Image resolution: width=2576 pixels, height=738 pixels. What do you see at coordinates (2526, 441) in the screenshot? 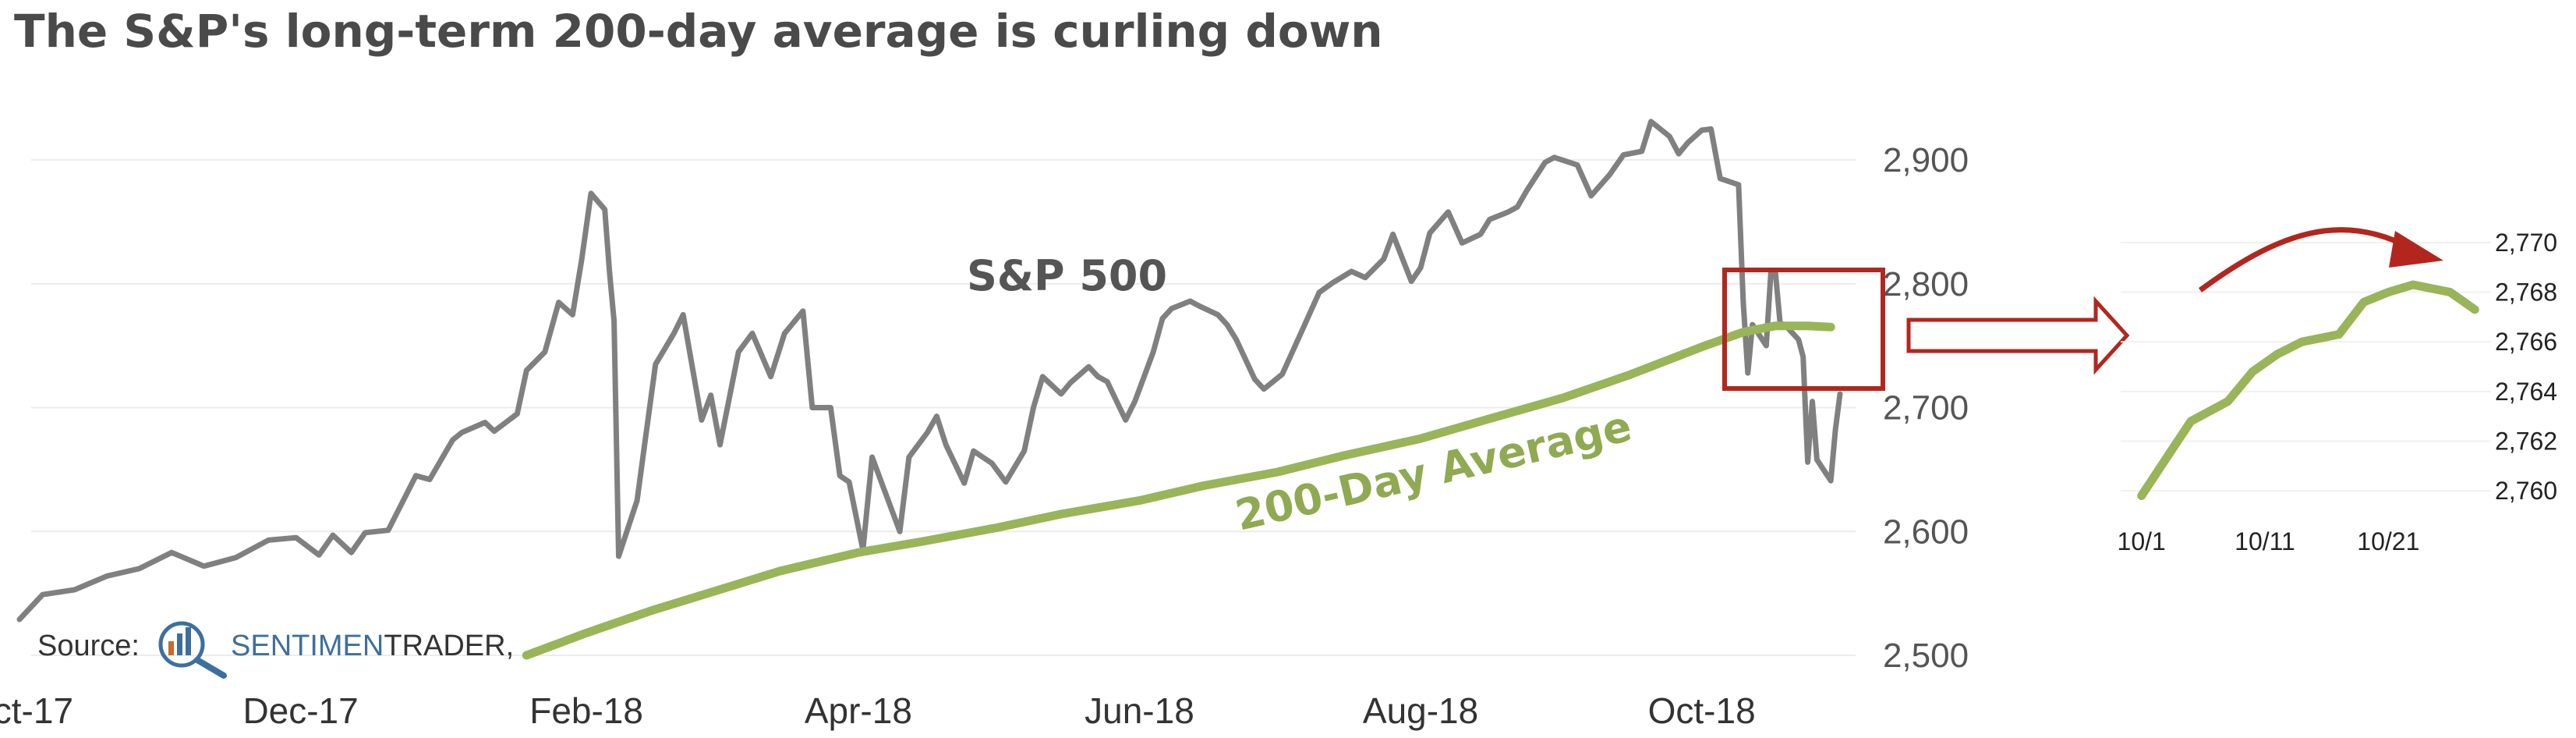
I see `inset-y-tick-label: 2,762` at bounding box center [2526, 441].